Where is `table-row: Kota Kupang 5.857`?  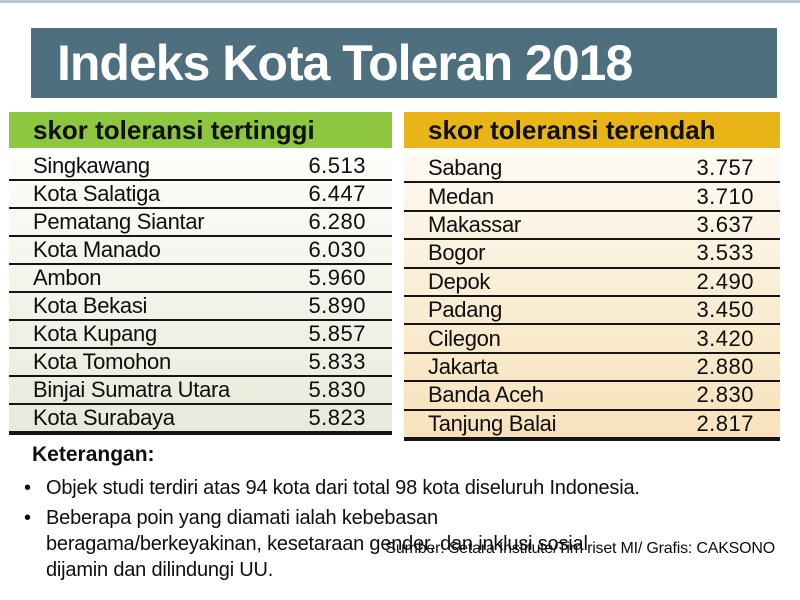 table-row: Kota Kupang 5.857 is located at coordinates (200, 335).